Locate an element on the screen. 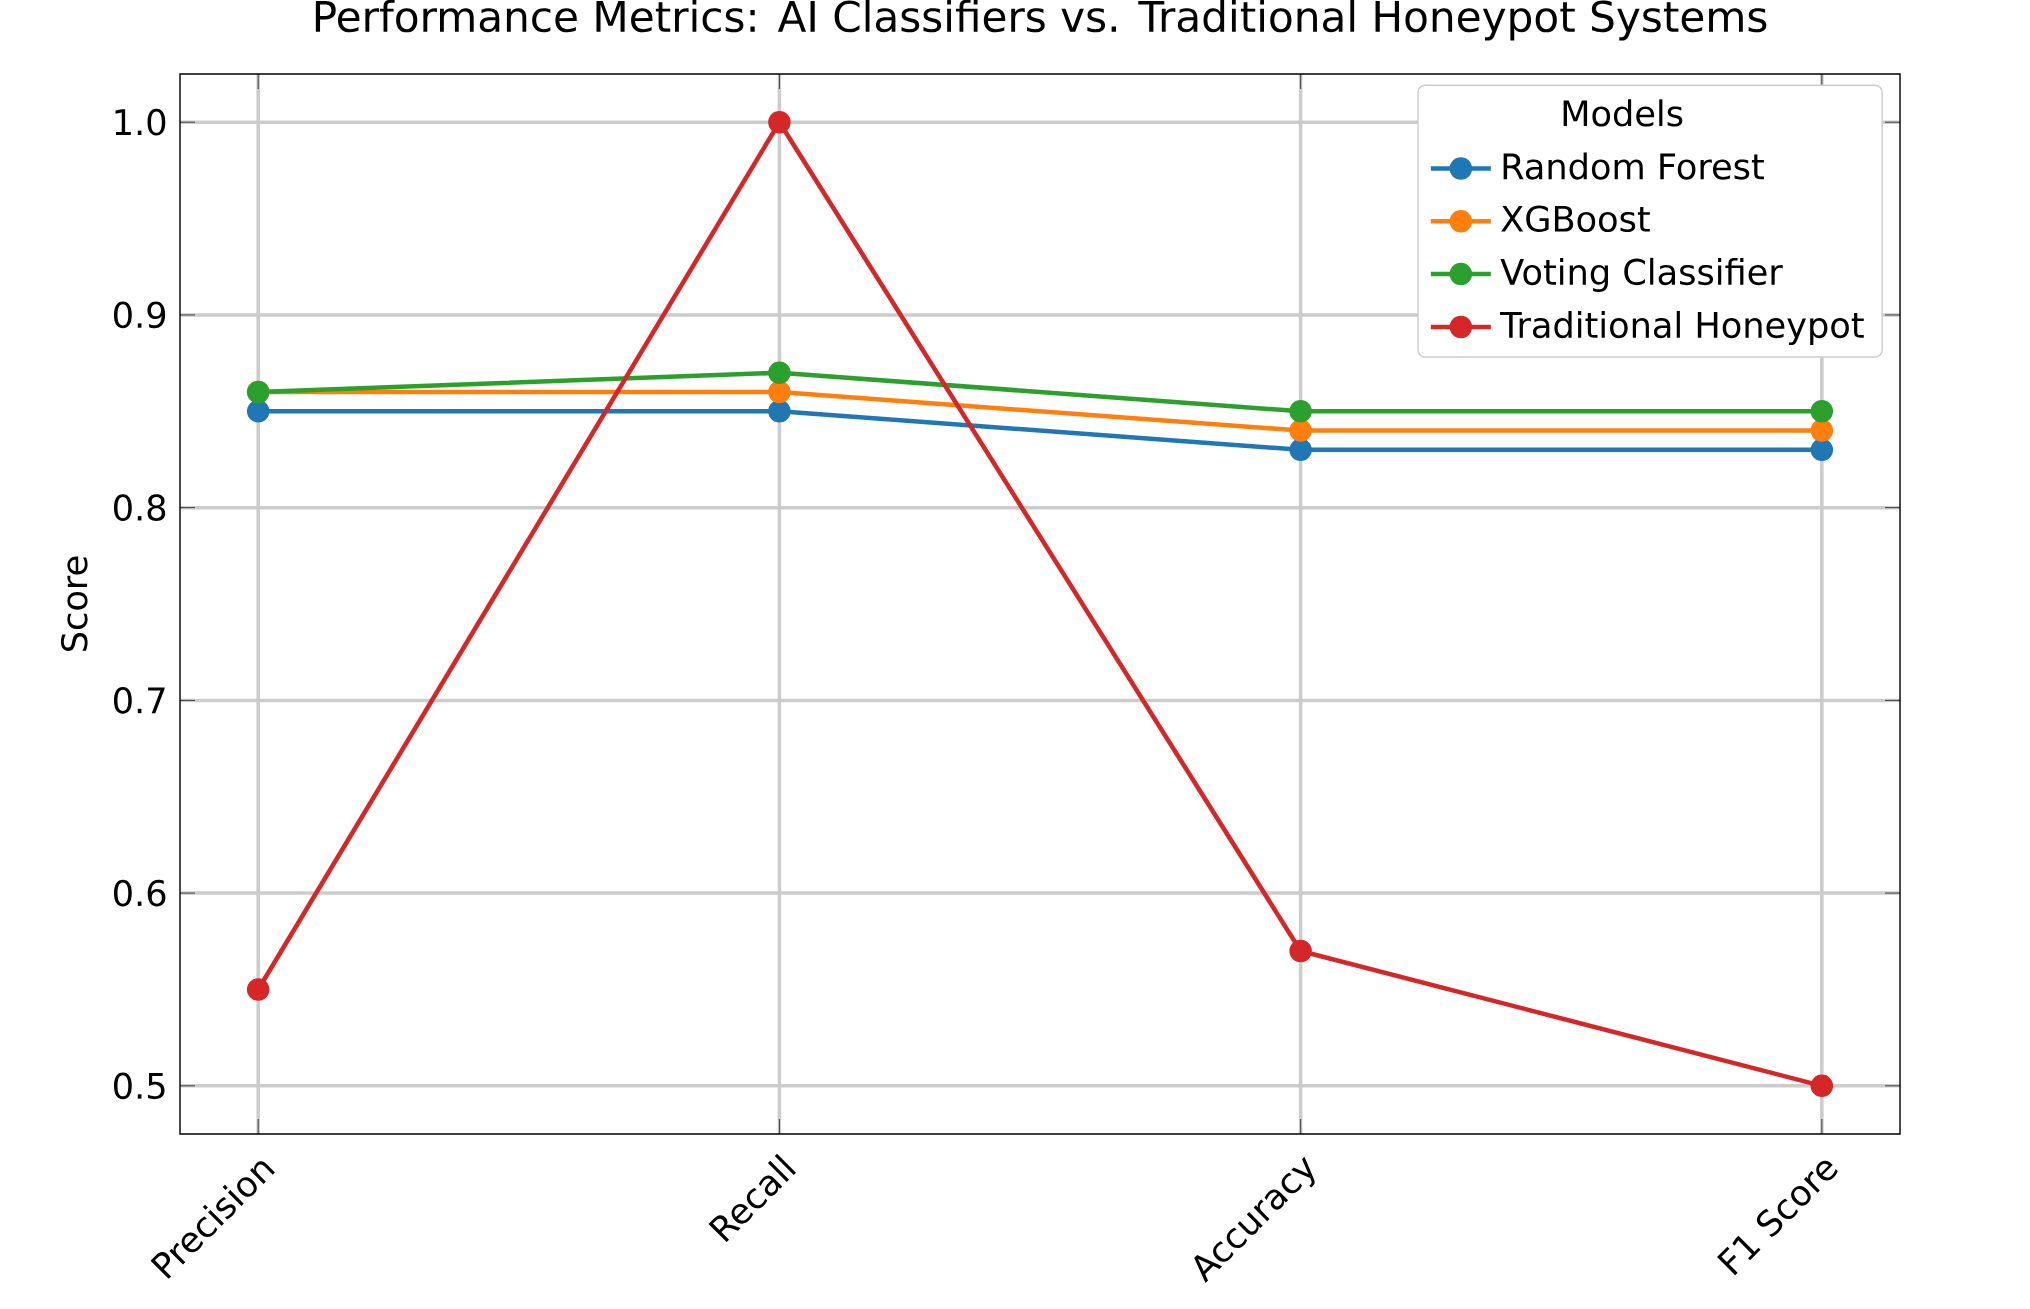 Image resolution: width=2030 pixels, height=1309 pixels. y-tick-label: 0.6 is located at coordinates (140, 893).